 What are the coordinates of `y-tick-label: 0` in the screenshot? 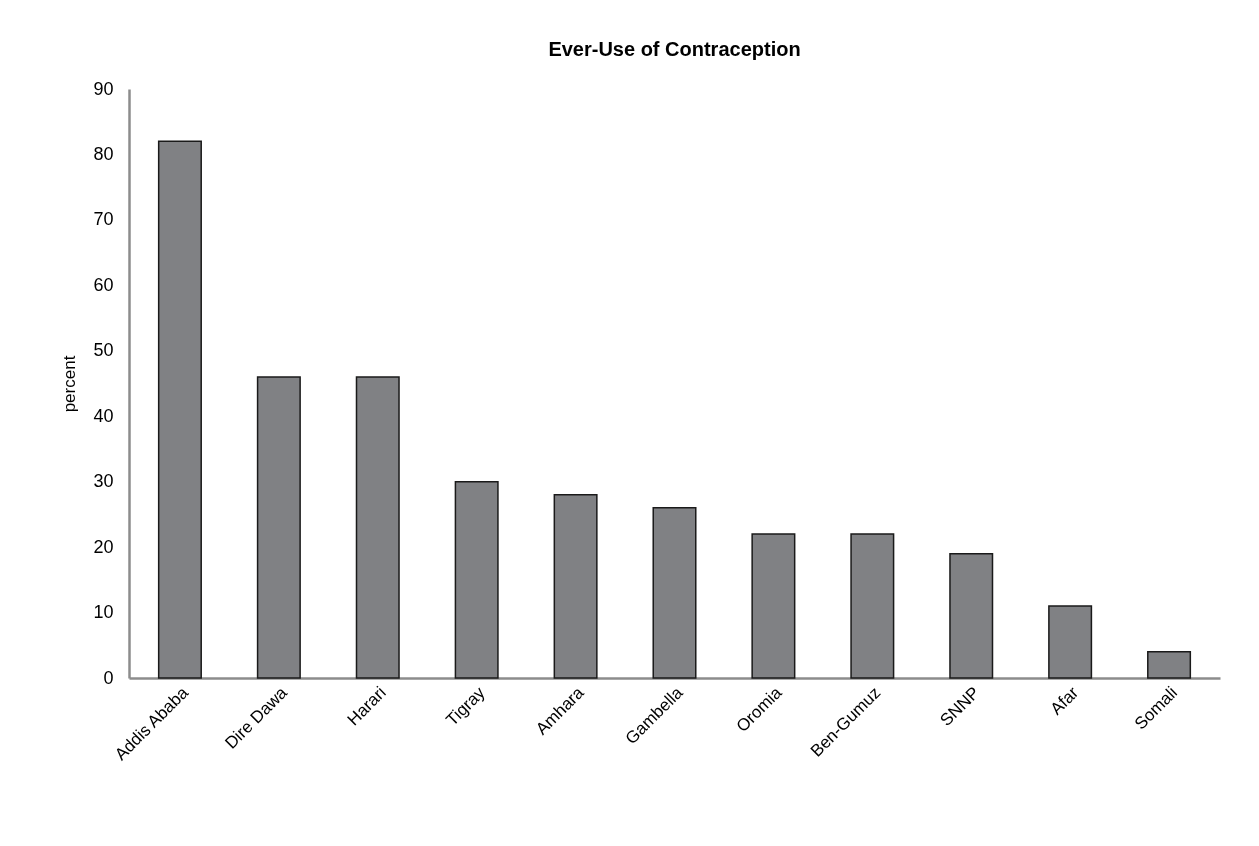 It's located at (108, 677).